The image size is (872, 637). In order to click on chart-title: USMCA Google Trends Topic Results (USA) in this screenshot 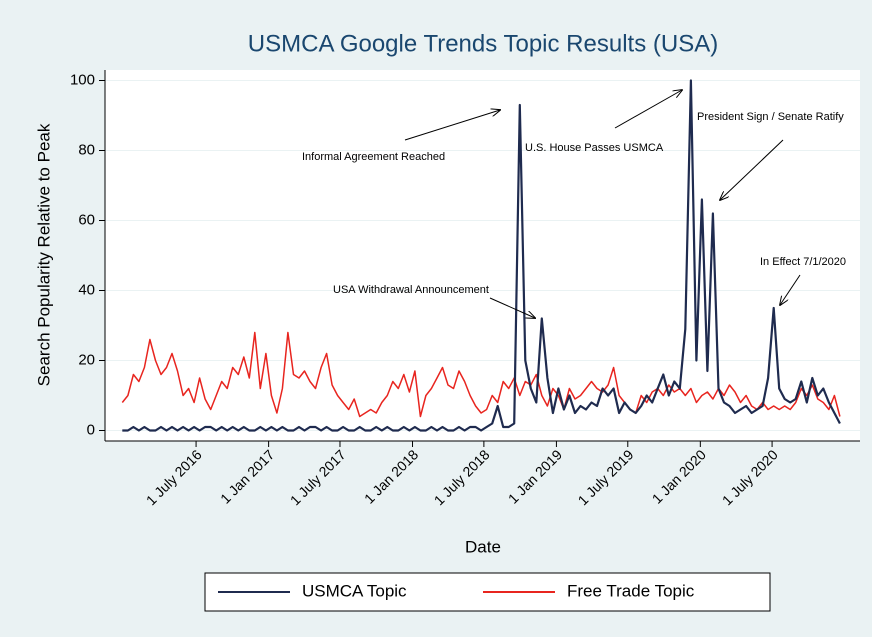, I will do `click(483, 43)`.